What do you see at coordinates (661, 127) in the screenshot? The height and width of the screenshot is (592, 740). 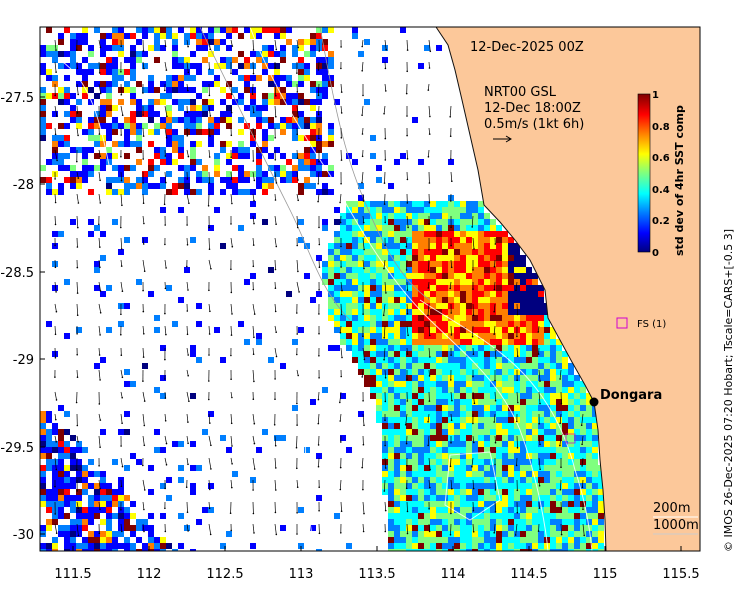 I see `colorbar-tick-label: 0.8` at bounding box center [661, 127].